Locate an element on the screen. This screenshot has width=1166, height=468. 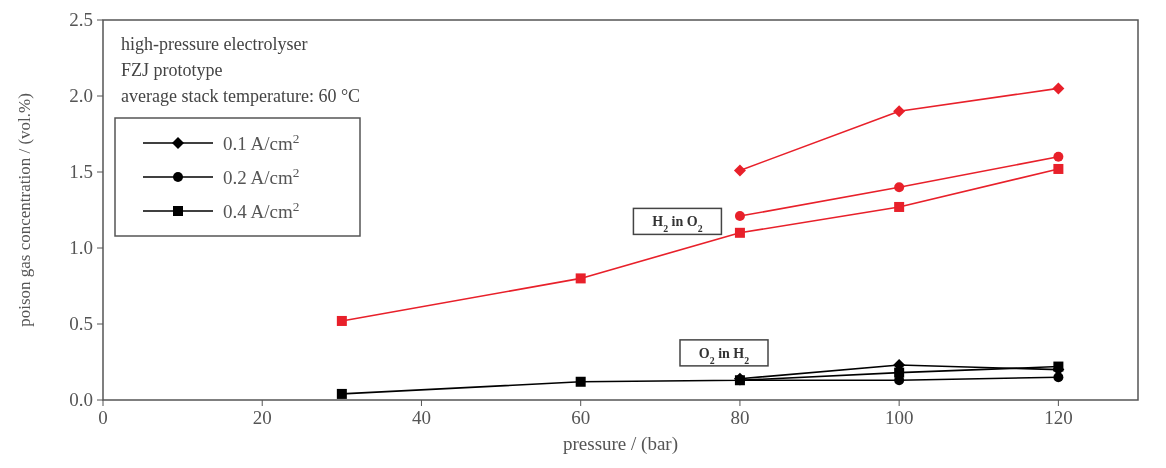
x-tick-label: 0 is located at coordinates (103, 417).